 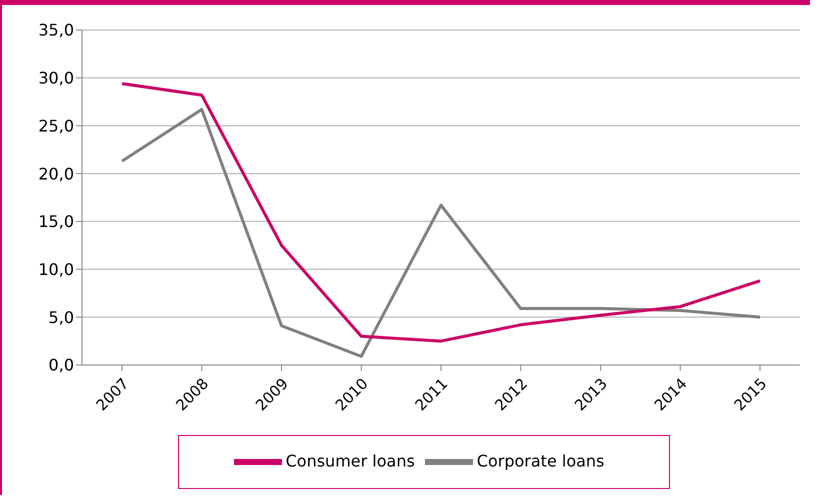 What do you see at coordinates (61, 317) in the screenshot?
I see `y-tick-label: 5,0` at bounding box center [61, 317].